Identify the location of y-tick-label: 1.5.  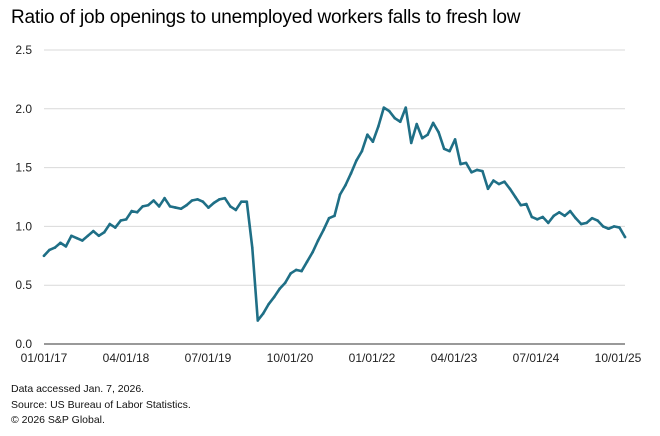
(23, 168).